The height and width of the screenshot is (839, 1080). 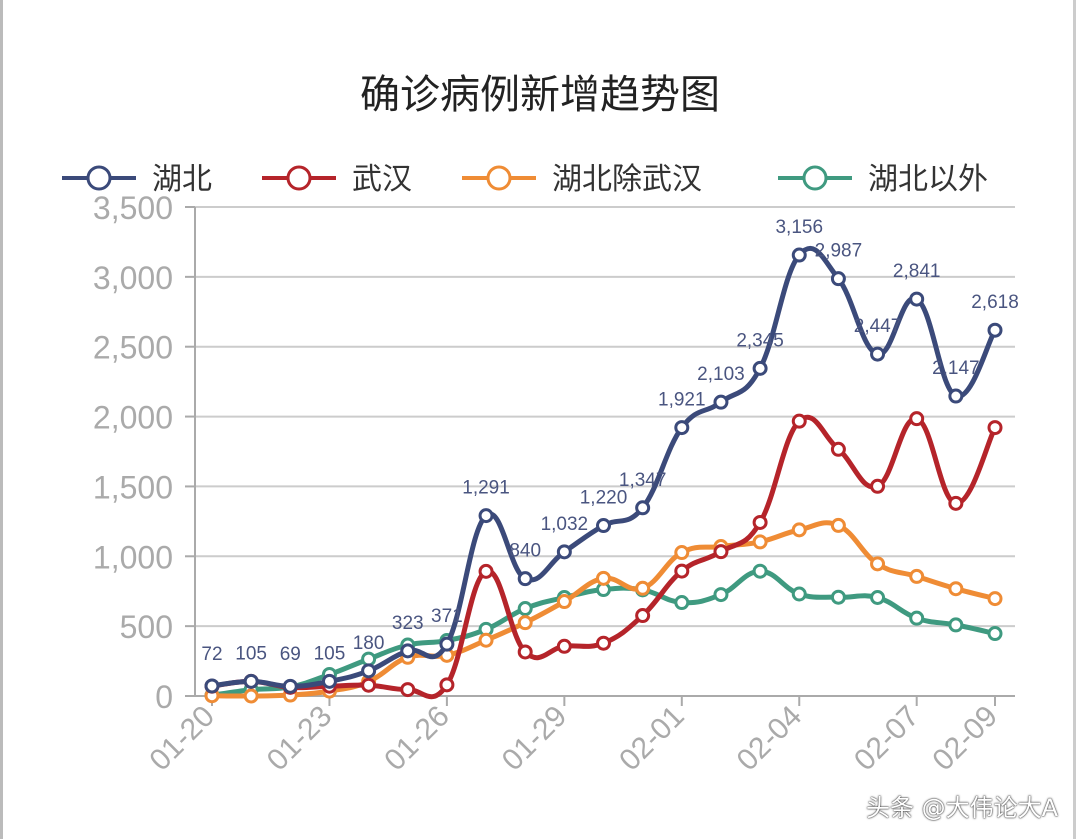 What do you see at coordinates (137, 179) in the screenshot?
I see `legend-item: 湖北` at bounding box center [137, 179].